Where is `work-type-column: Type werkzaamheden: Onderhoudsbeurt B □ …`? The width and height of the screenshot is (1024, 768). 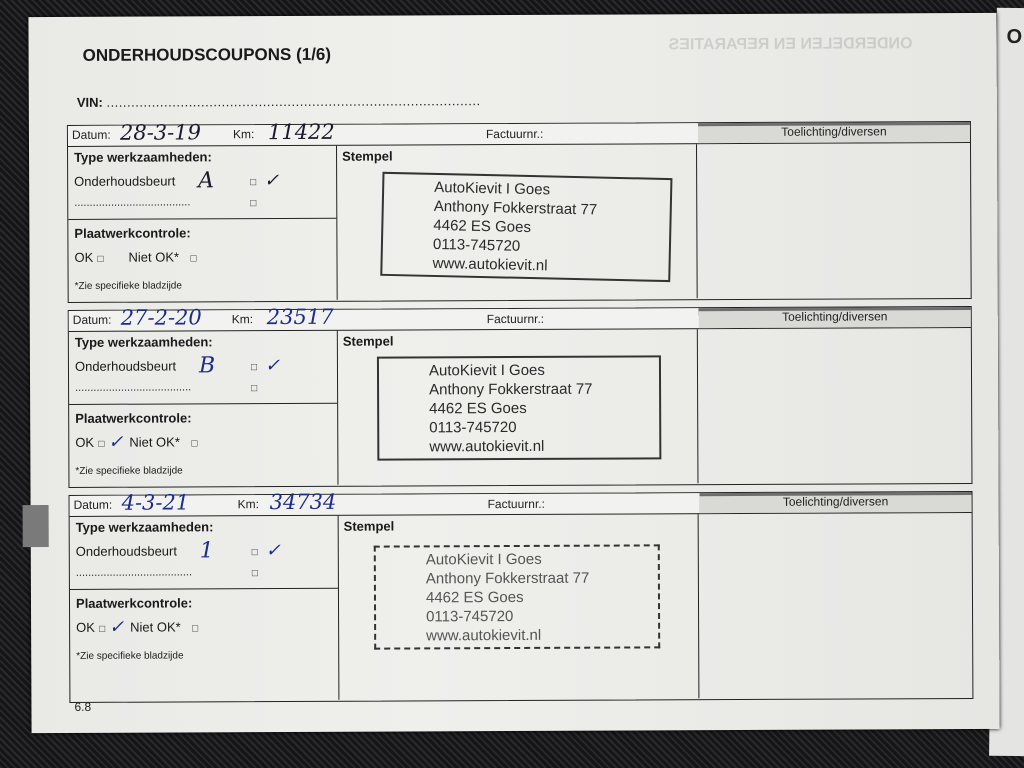
work-type-column: Type werkzaamheden: Onderhoudsbeurt B □ … is located at coordinates (203, 408).